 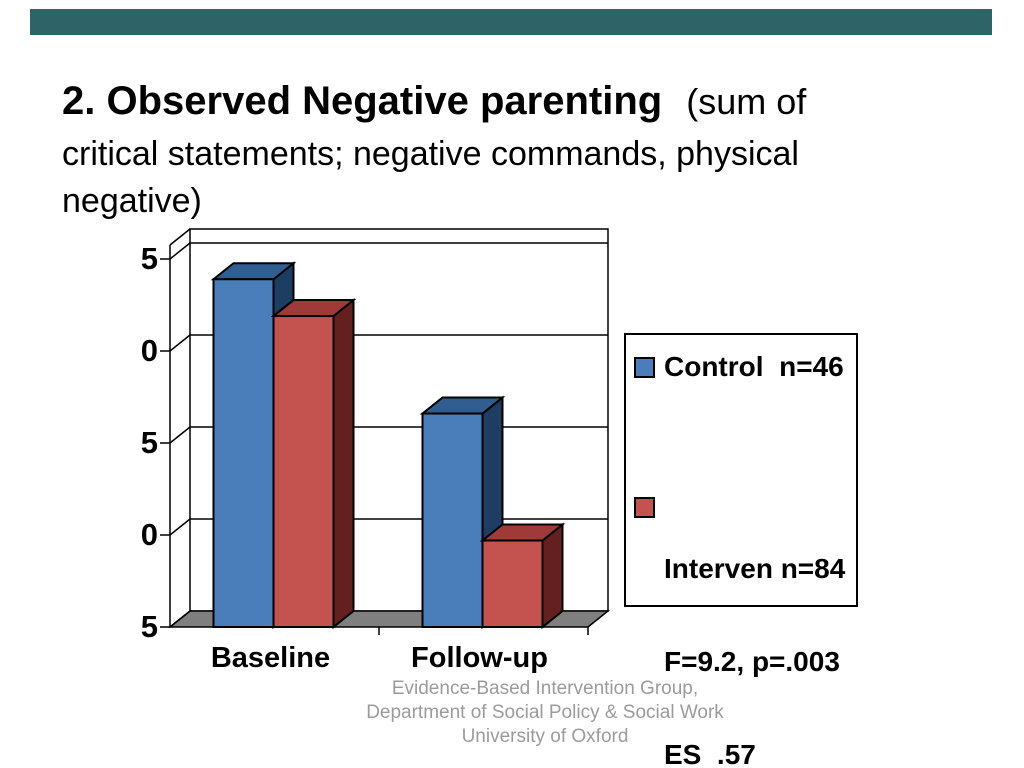 What do you see at coordinates (755, 568) in the screenshot?
I see `interven-name: Interven n=84` at bounding box center [755, 568].